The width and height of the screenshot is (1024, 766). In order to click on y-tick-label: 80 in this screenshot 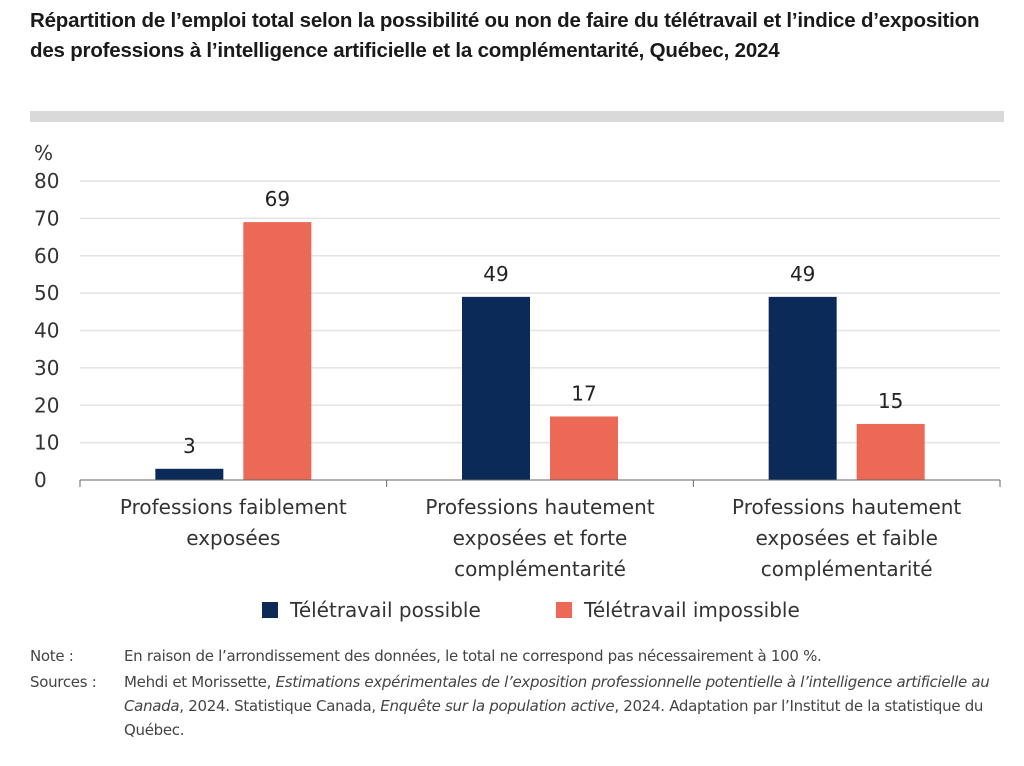, I will do `click(46, 181)`.